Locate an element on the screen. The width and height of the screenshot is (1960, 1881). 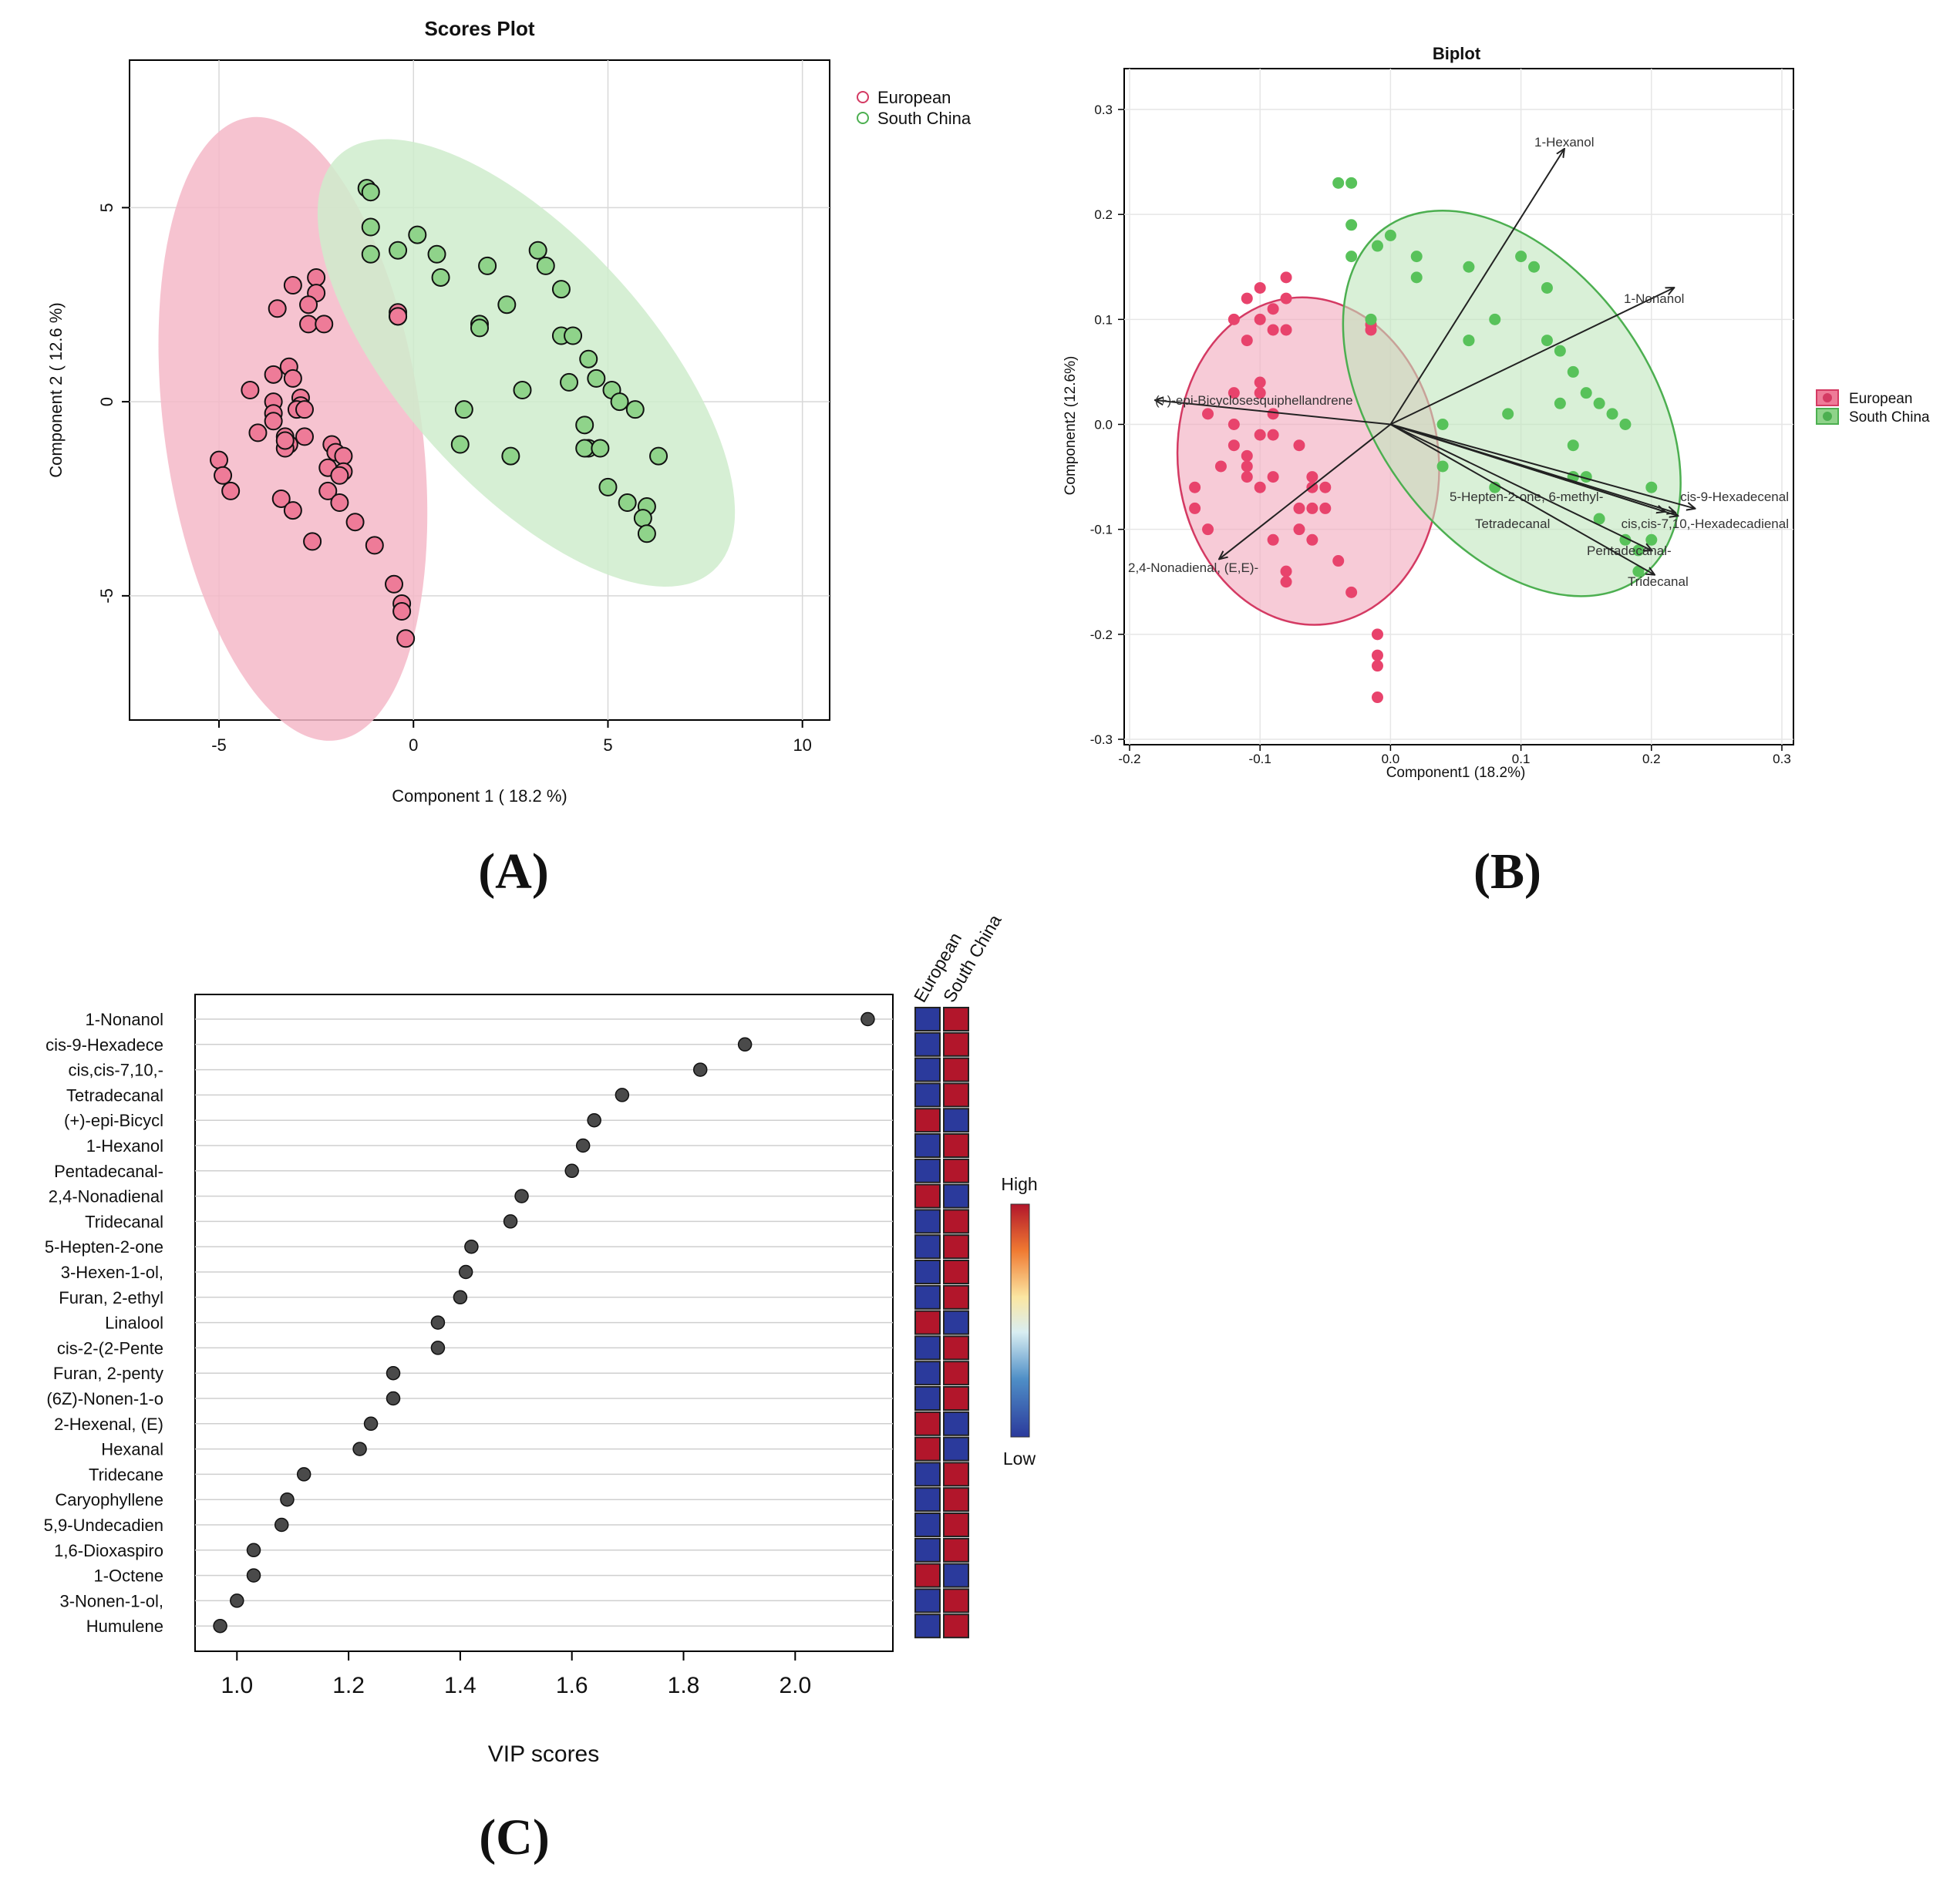
scores-plot-points is located at coordinates (439, 413).